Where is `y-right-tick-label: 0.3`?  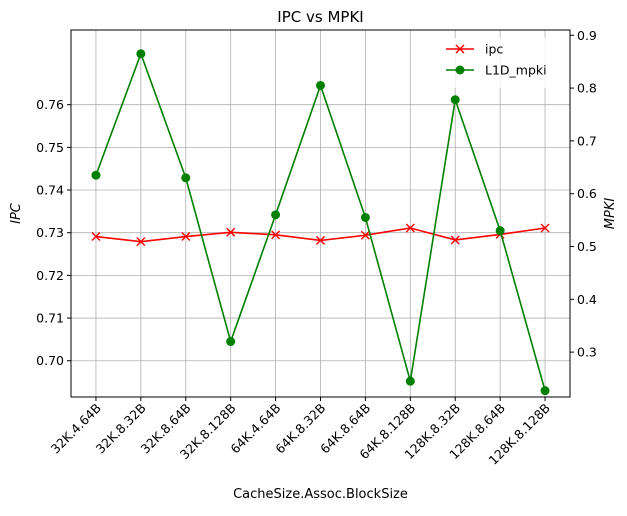 y-right-tick-label: 0.3 is located at coordinates (587, 352).